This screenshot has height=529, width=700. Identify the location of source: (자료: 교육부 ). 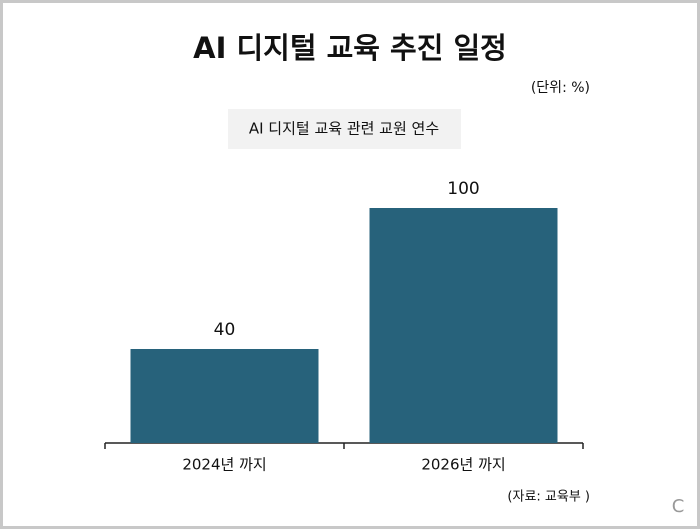
(548, 497).